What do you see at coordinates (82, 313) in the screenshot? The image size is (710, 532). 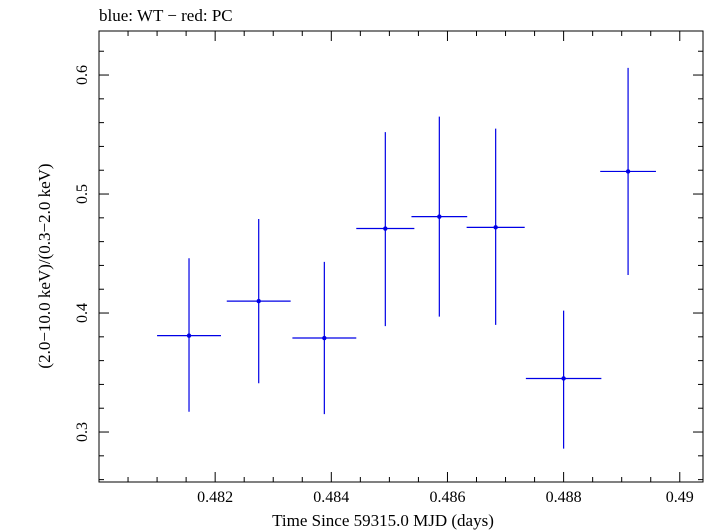 I see `y-tick-label: 0.4` at bounding box center [82, 313].